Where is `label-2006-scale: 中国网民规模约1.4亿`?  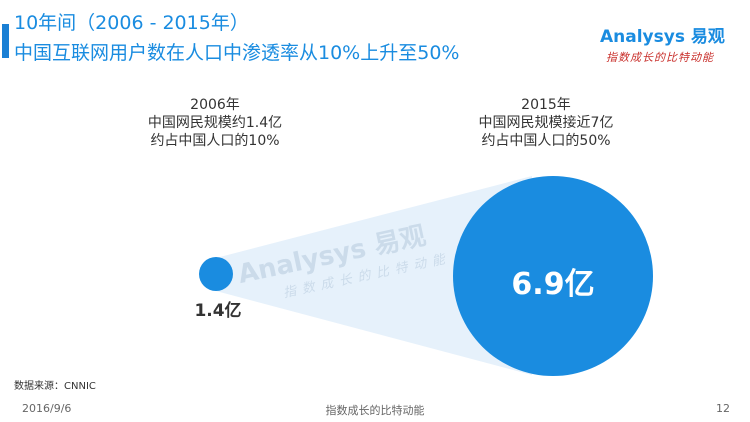 label-2006-scale: 中国网民规模约1.4亿 is located at coordinates (215, 123).